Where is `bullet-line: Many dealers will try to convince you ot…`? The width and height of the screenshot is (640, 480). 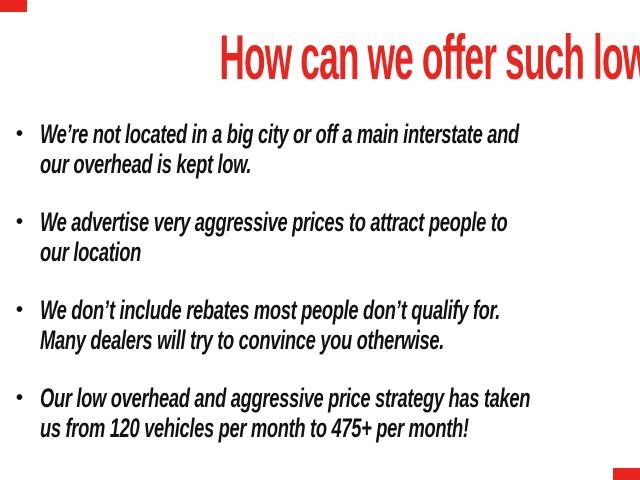
bullet-line: Many dealers will try to convince you ot… is located at coordinates (242, 340).